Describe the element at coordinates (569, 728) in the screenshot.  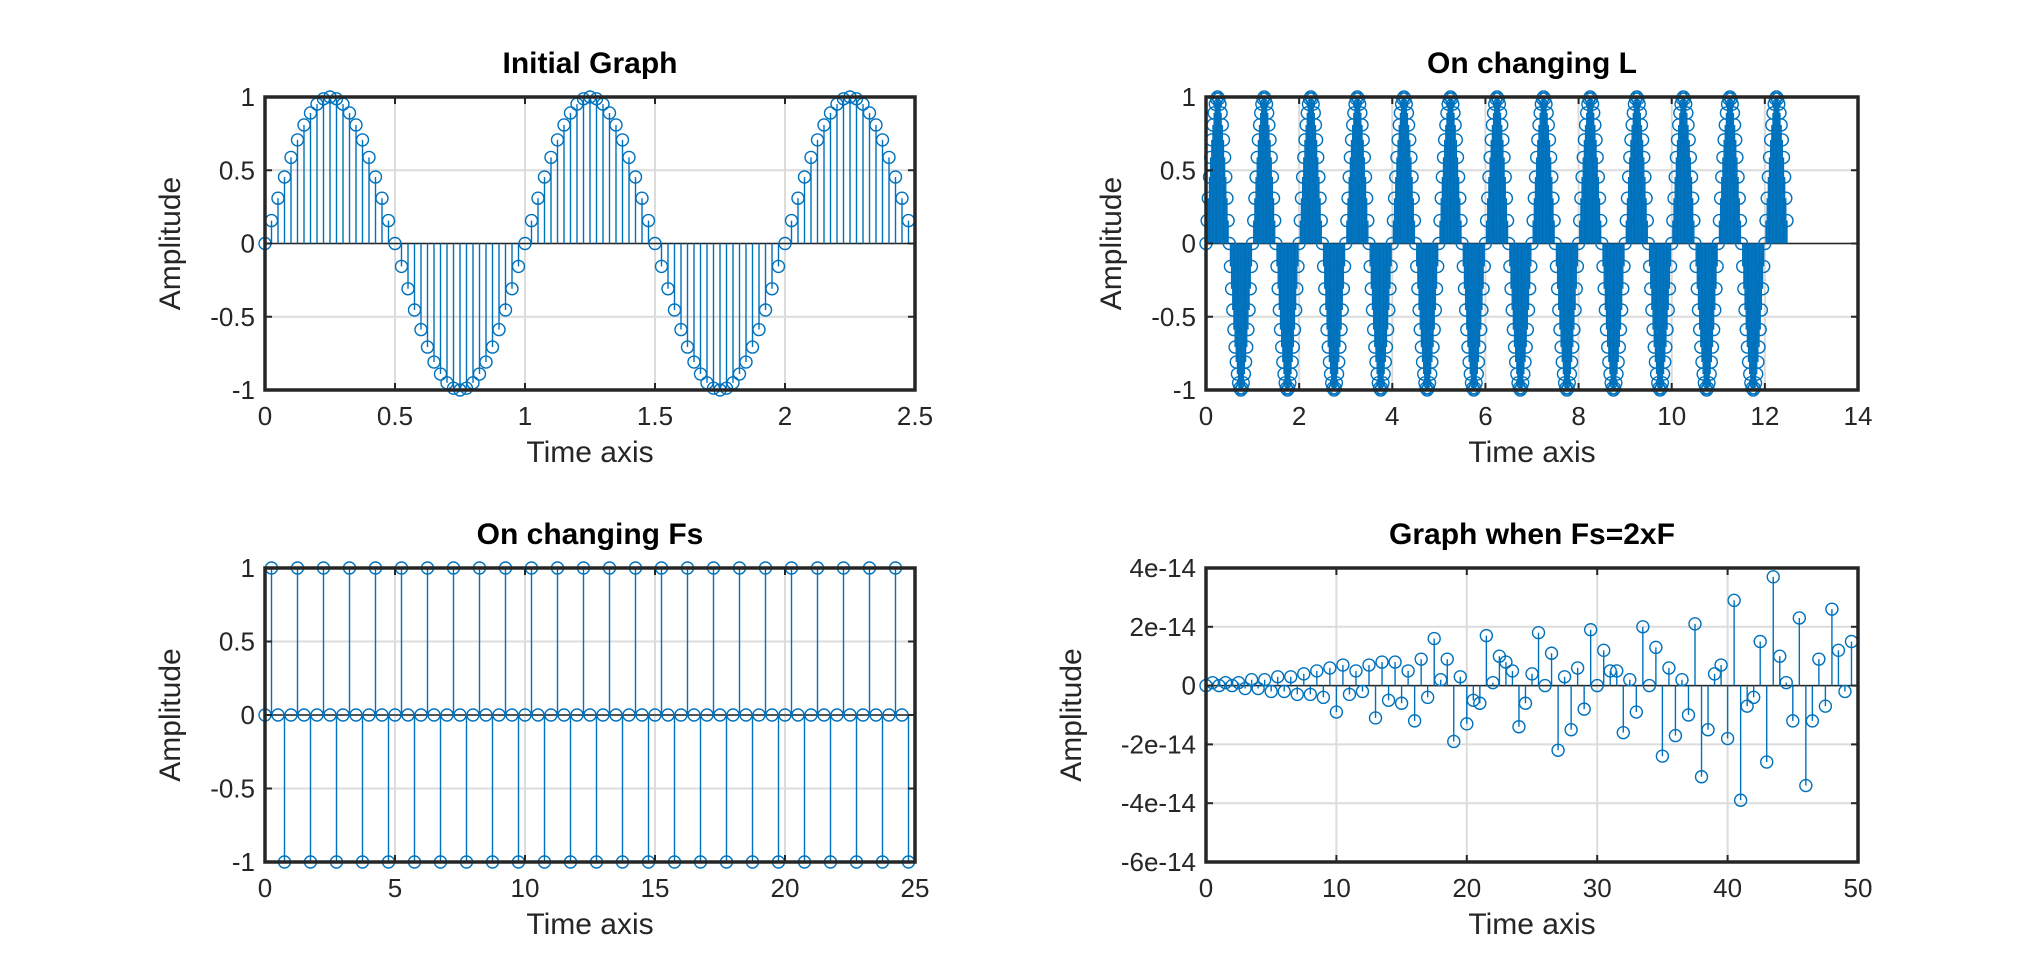
I see `tick-marks: 0 5 10 15 20 25 -1 -0.5 0 0.5 1` at that location.